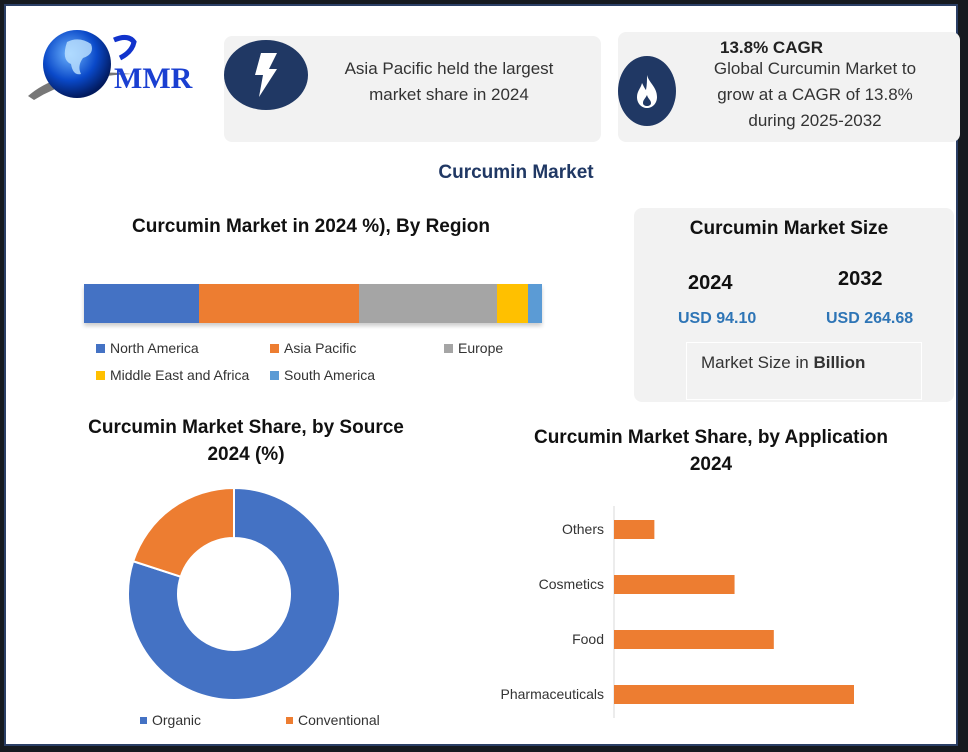  Describe the element at coordinates (535, 303) in the screenshot. I see `region-bar-segment-south-america` at that location.